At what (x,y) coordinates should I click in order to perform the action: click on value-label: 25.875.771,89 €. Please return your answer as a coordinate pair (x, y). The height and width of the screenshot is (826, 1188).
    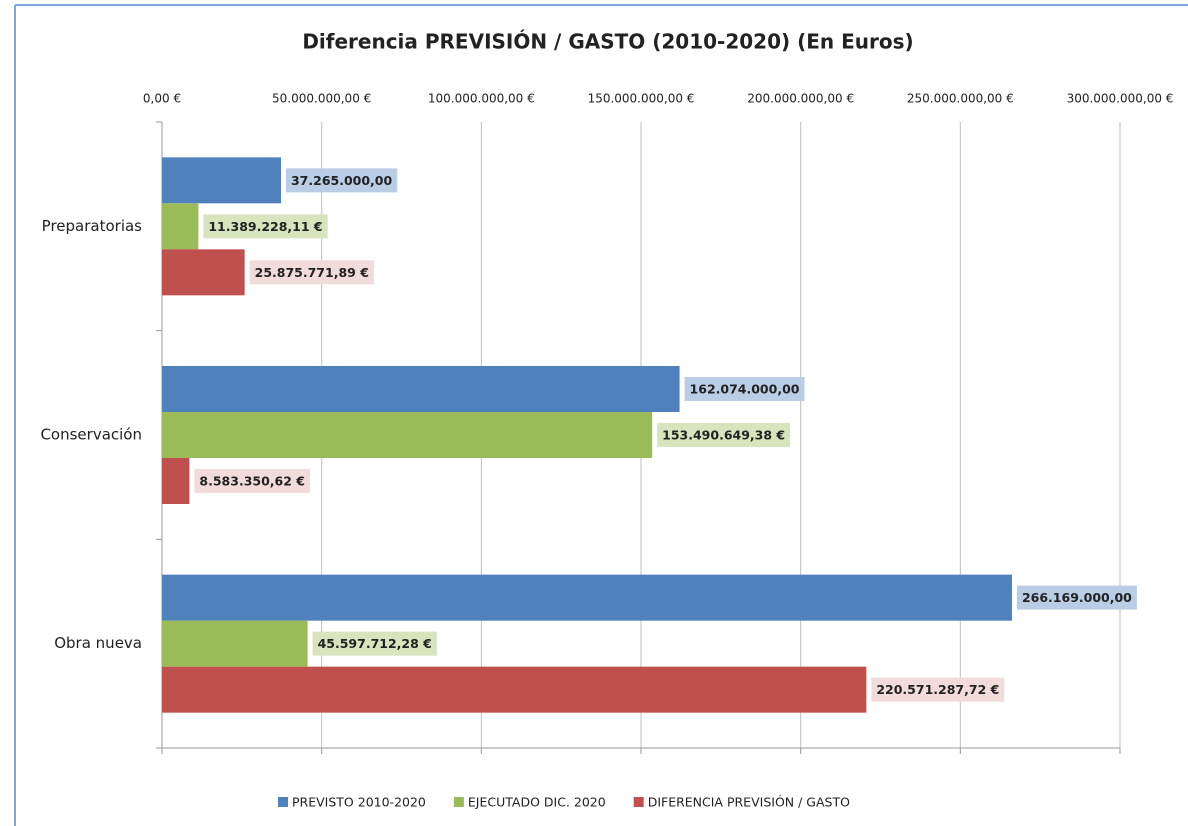
    Looking at the image, I should click on (312, 272).